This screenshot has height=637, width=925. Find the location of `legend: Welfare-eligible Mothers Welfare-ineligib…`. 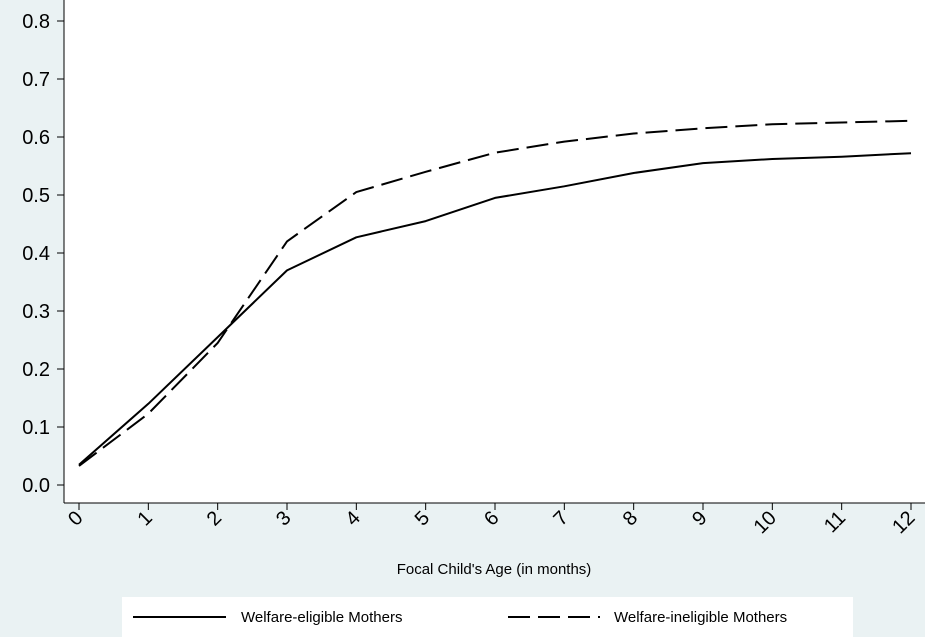

legend: Welfare-eligible Mothers Welfare-ineligib… is located at coordinates (487, 617).